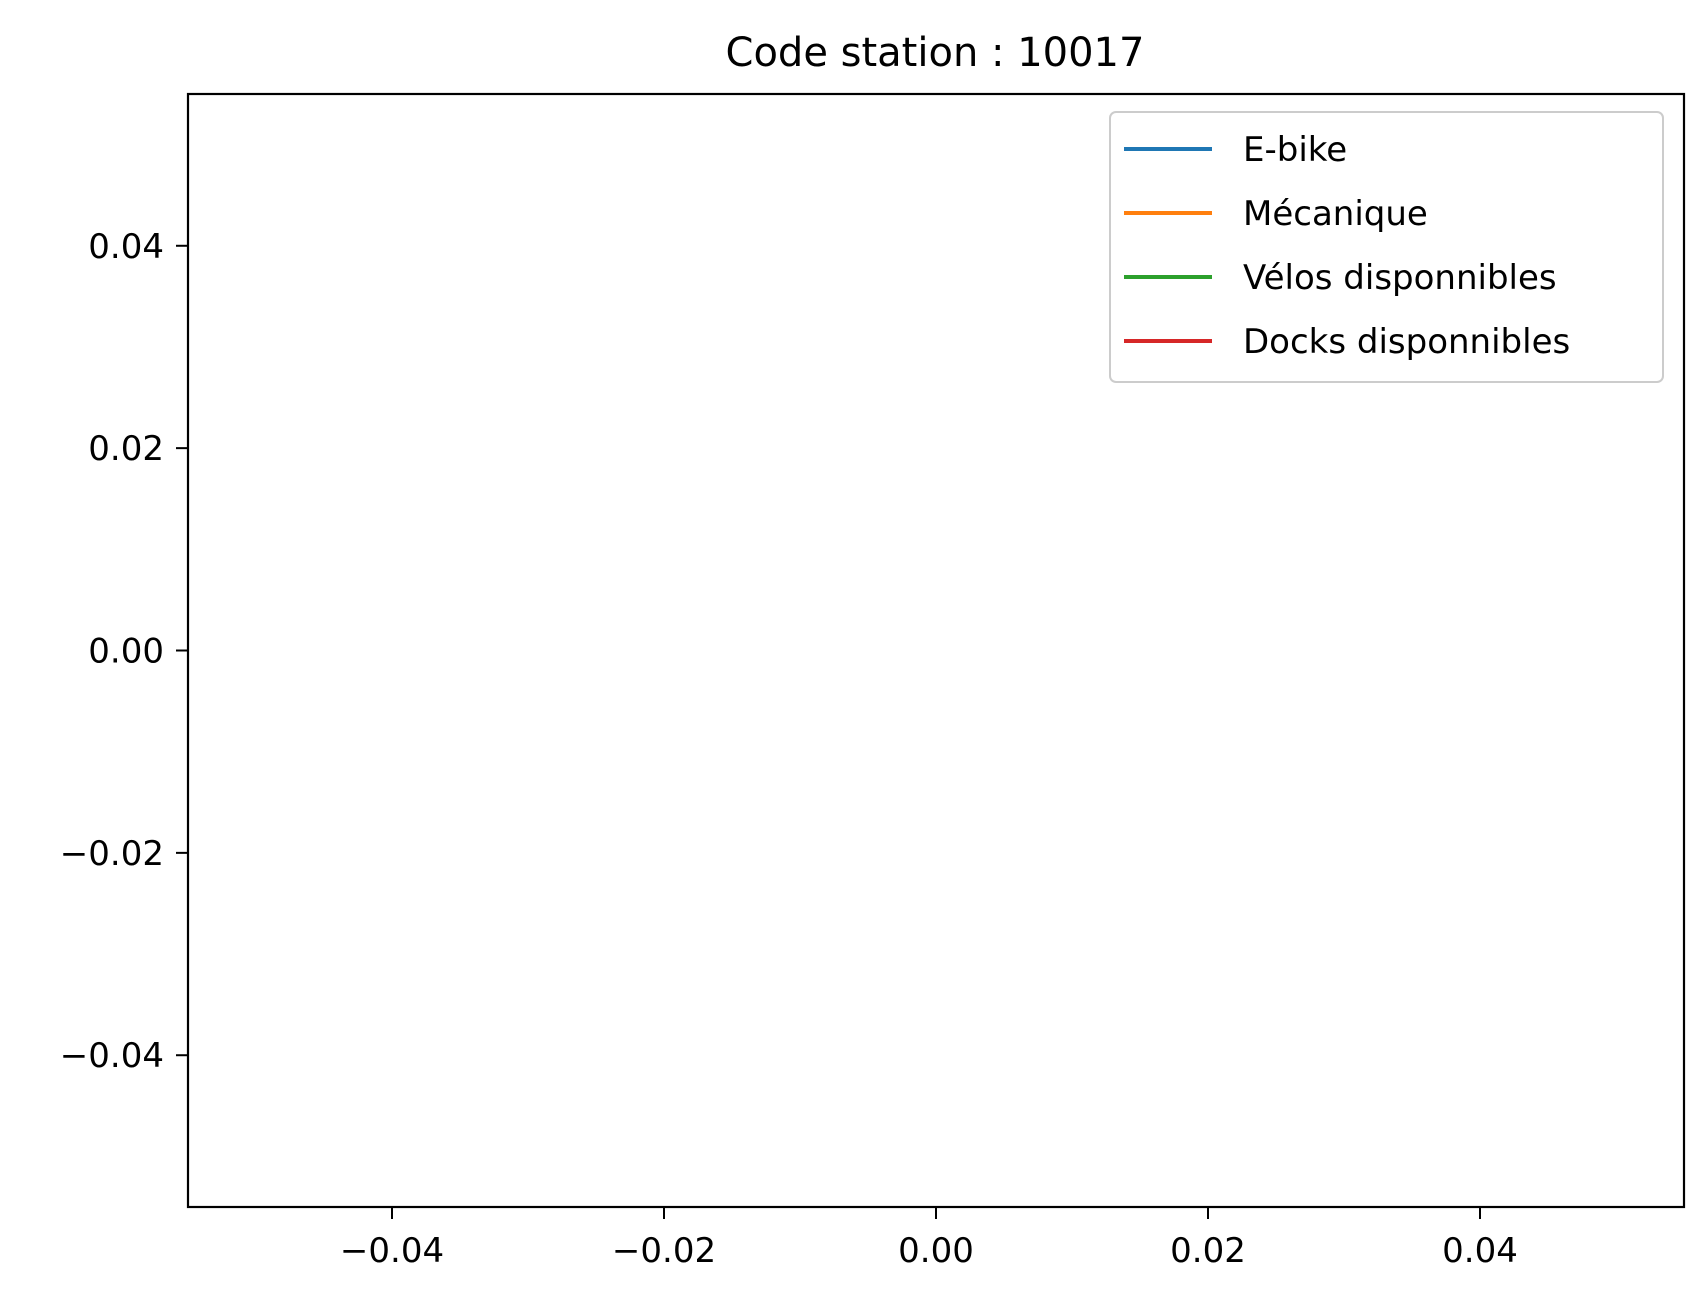 The height and width of the screenshot is (1302, 1704). What do you see at coordinates (936, 1251) in the screenshot?
I see `x-tick-label: 0.00` at bounding box center [936, 1251].